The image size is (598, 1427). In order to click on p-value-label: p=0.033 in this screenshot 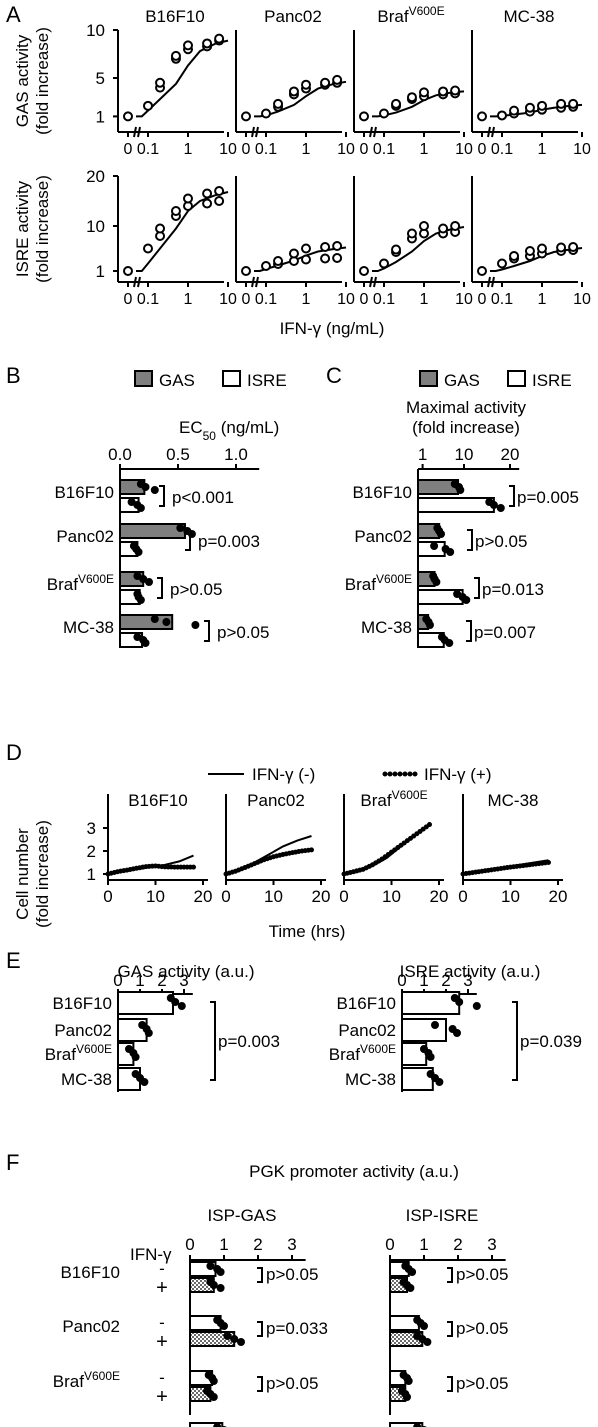, I will do `click(297, 1328)`.